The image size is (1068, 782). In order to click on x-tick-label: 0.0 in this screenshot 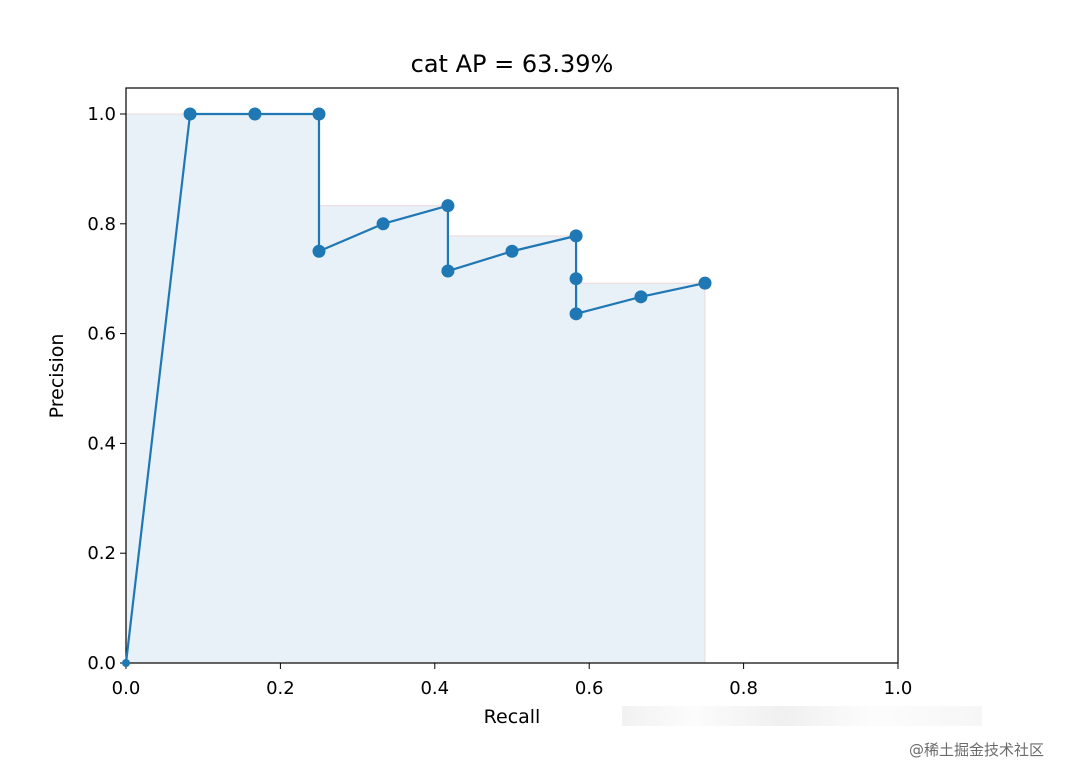, I will do `click(126, 688)`.